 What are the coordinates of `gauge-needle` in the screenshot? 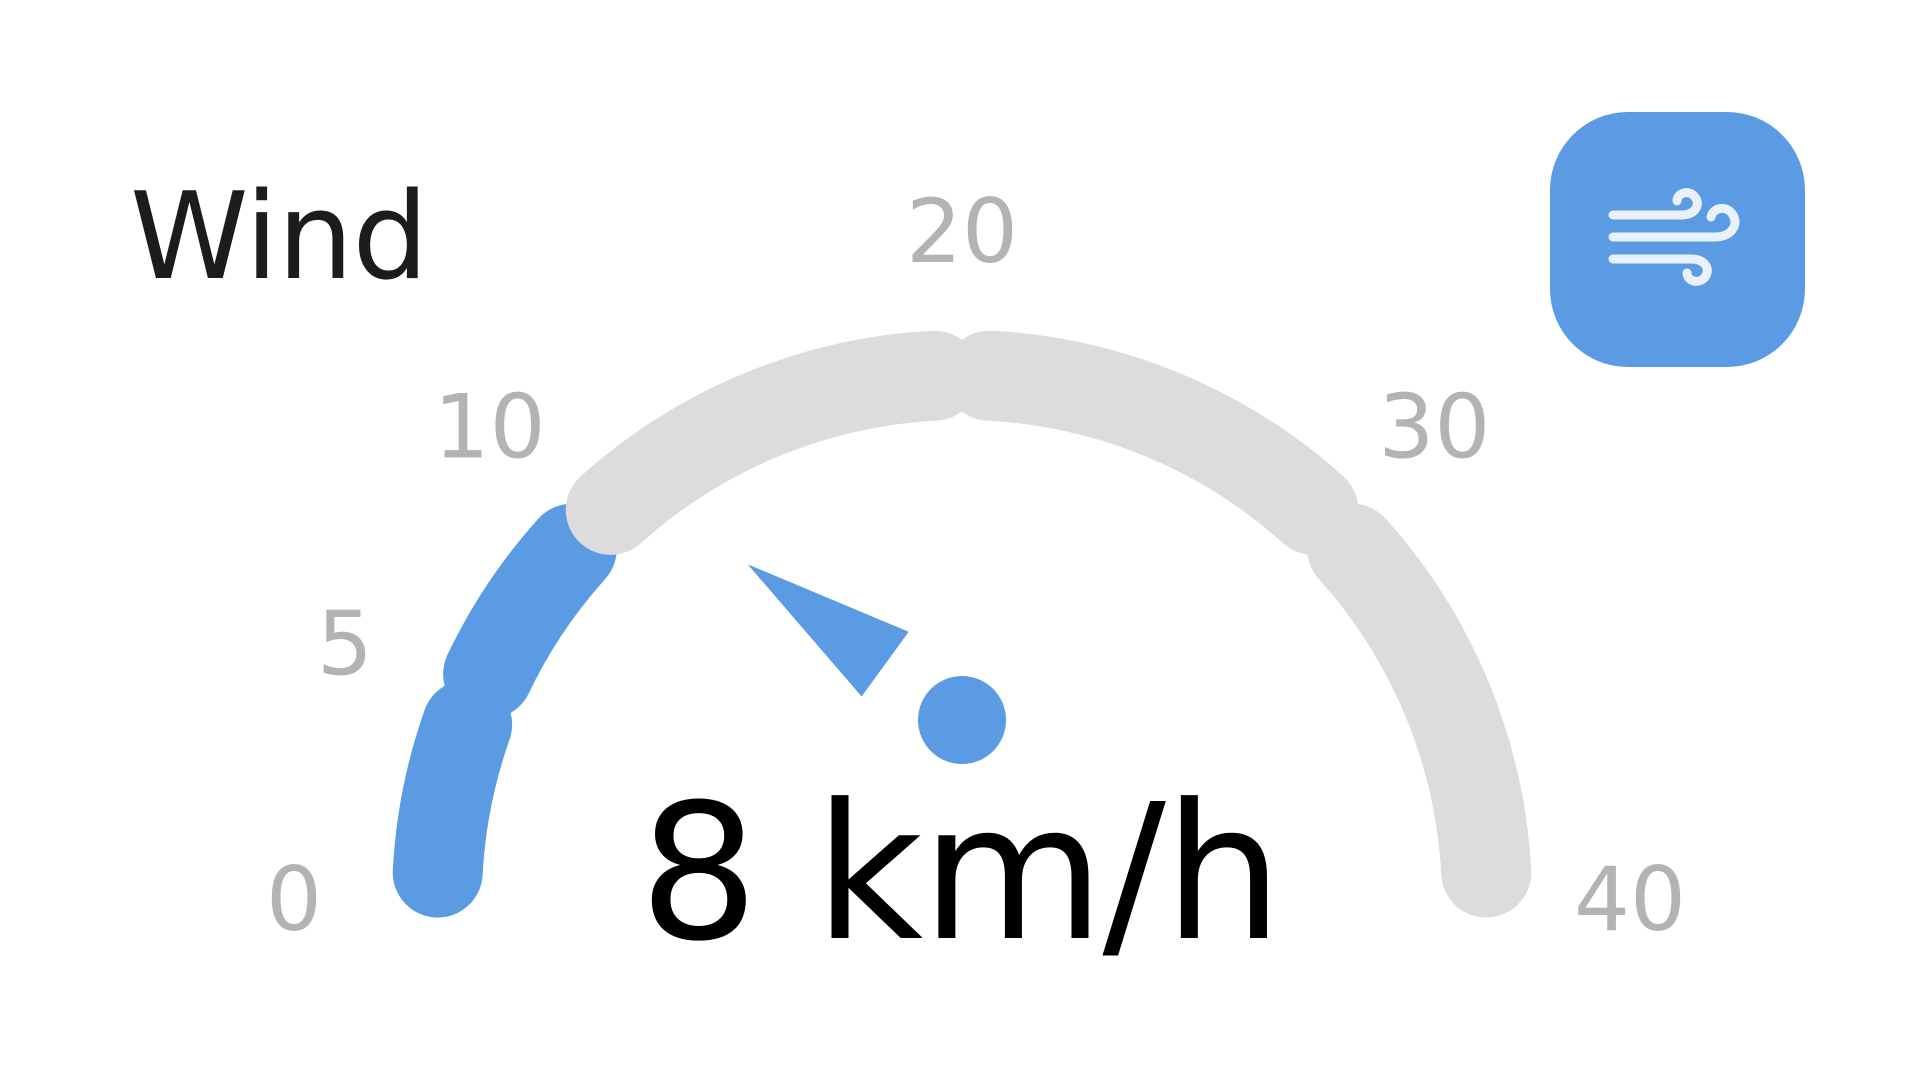 It's located at (828, 630).